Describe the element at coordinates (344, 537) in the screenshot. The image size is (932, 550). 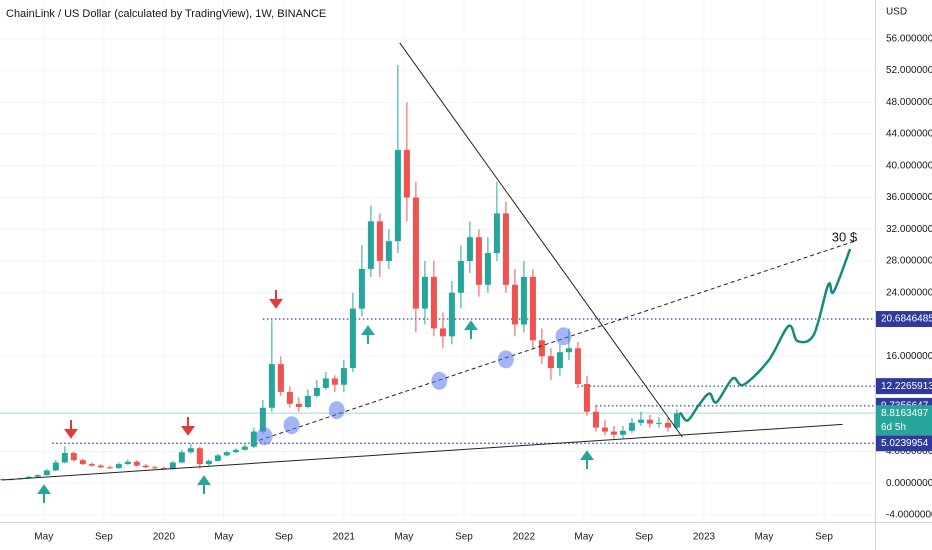
I see `x-tick-label: 2021` at that location.